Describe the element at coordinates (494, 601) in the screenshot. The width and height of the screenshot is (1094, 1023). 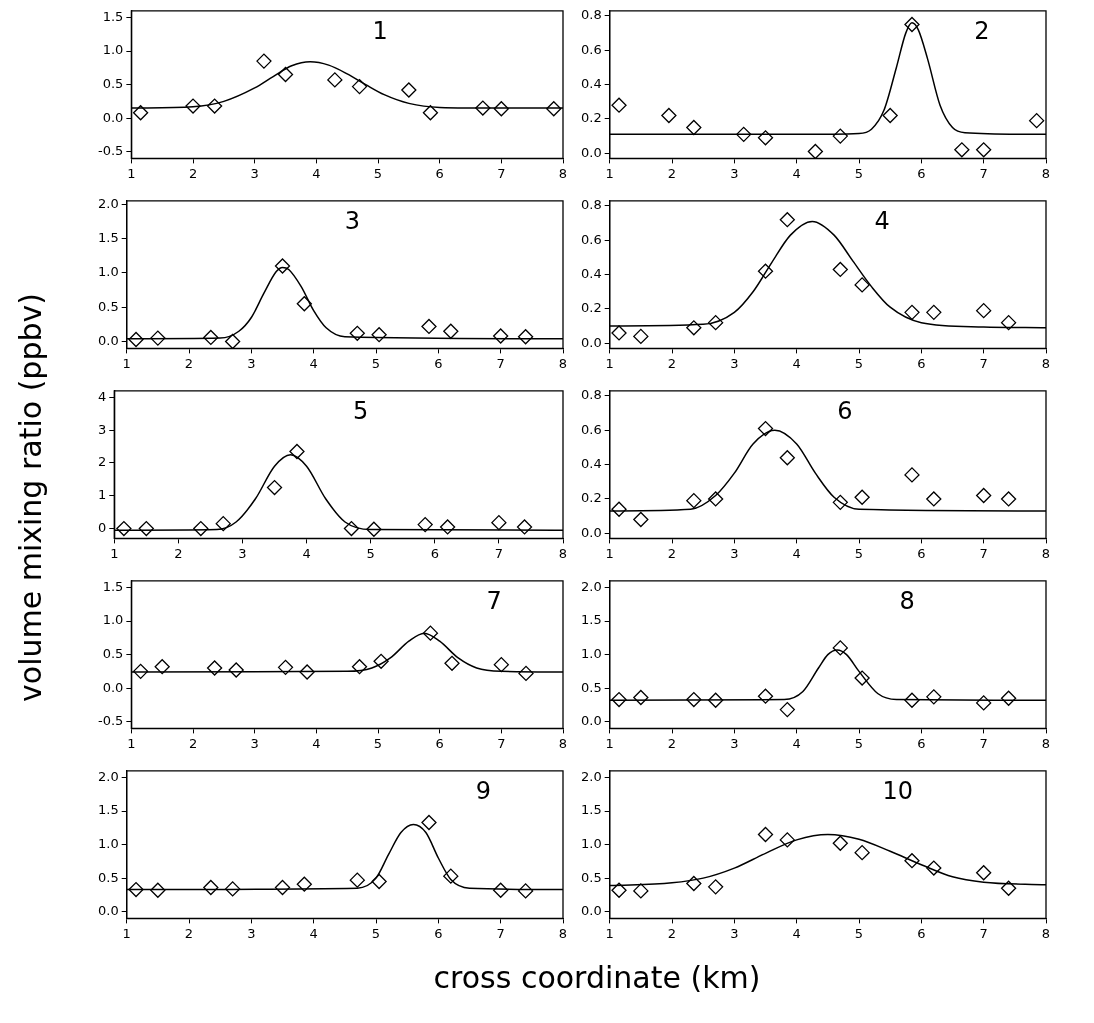
I see `annotation: 7` at that location.